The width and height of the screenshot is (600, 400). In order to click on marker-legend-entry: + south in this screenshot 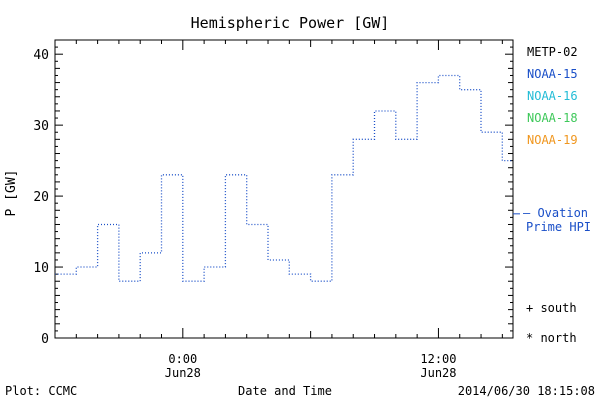, I will do `click(551, 308)`.